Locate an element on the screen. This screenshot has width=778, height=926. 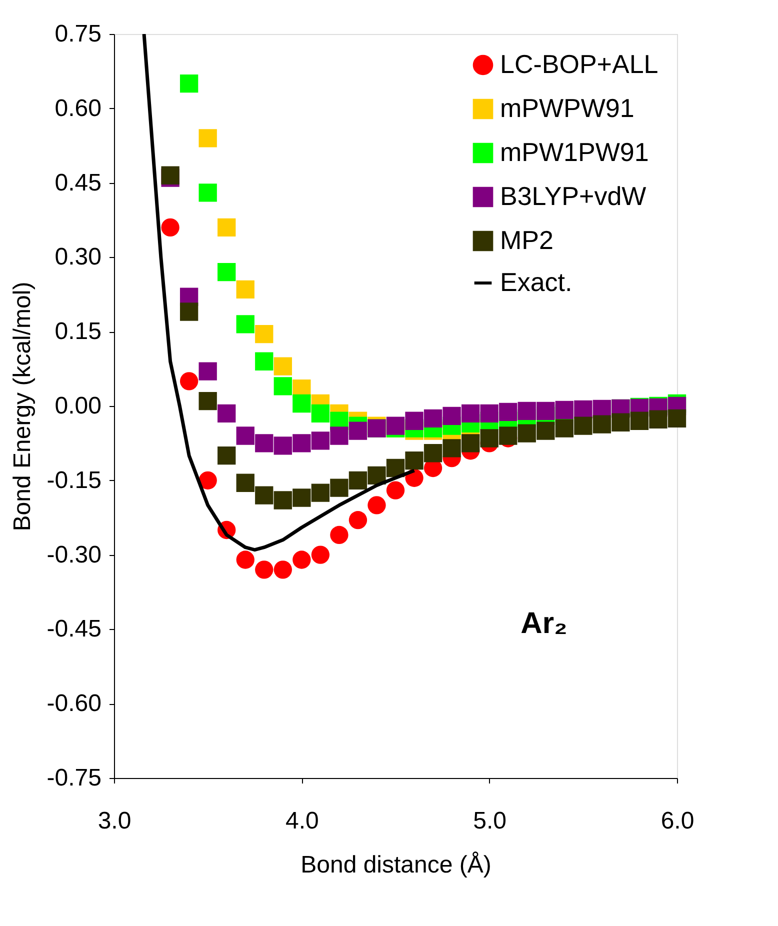
legend-label: MP2 is located at coordinates (527, 240).